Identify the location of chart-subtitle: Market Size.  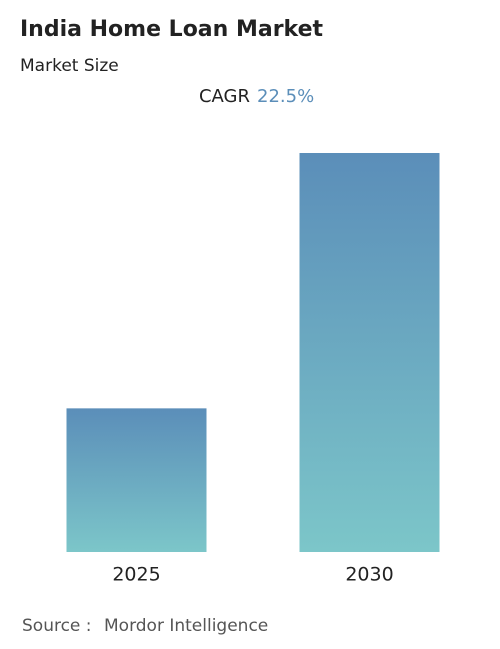
(69, 66).